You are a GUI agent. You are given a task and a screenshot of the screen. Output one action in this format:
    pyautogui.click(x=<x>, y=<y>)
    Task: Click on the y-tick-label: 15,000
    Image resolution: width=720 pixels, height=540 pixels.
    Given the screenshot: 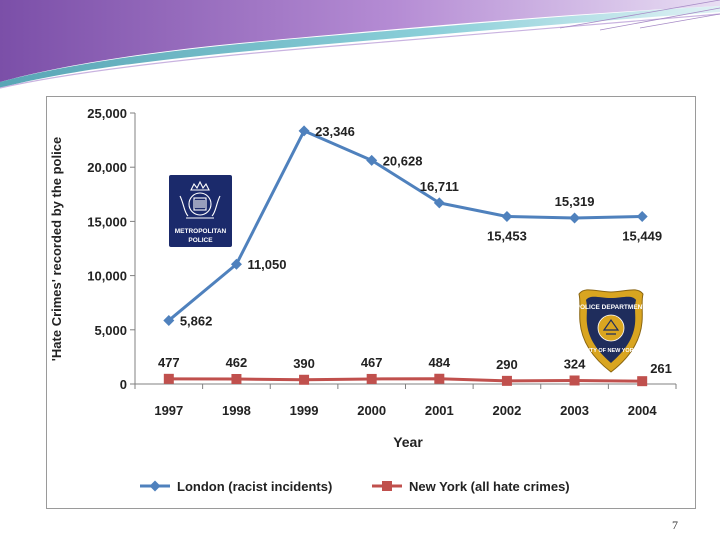 What is the action you would take?
    pyautogui.click(x=107, y=221)
    